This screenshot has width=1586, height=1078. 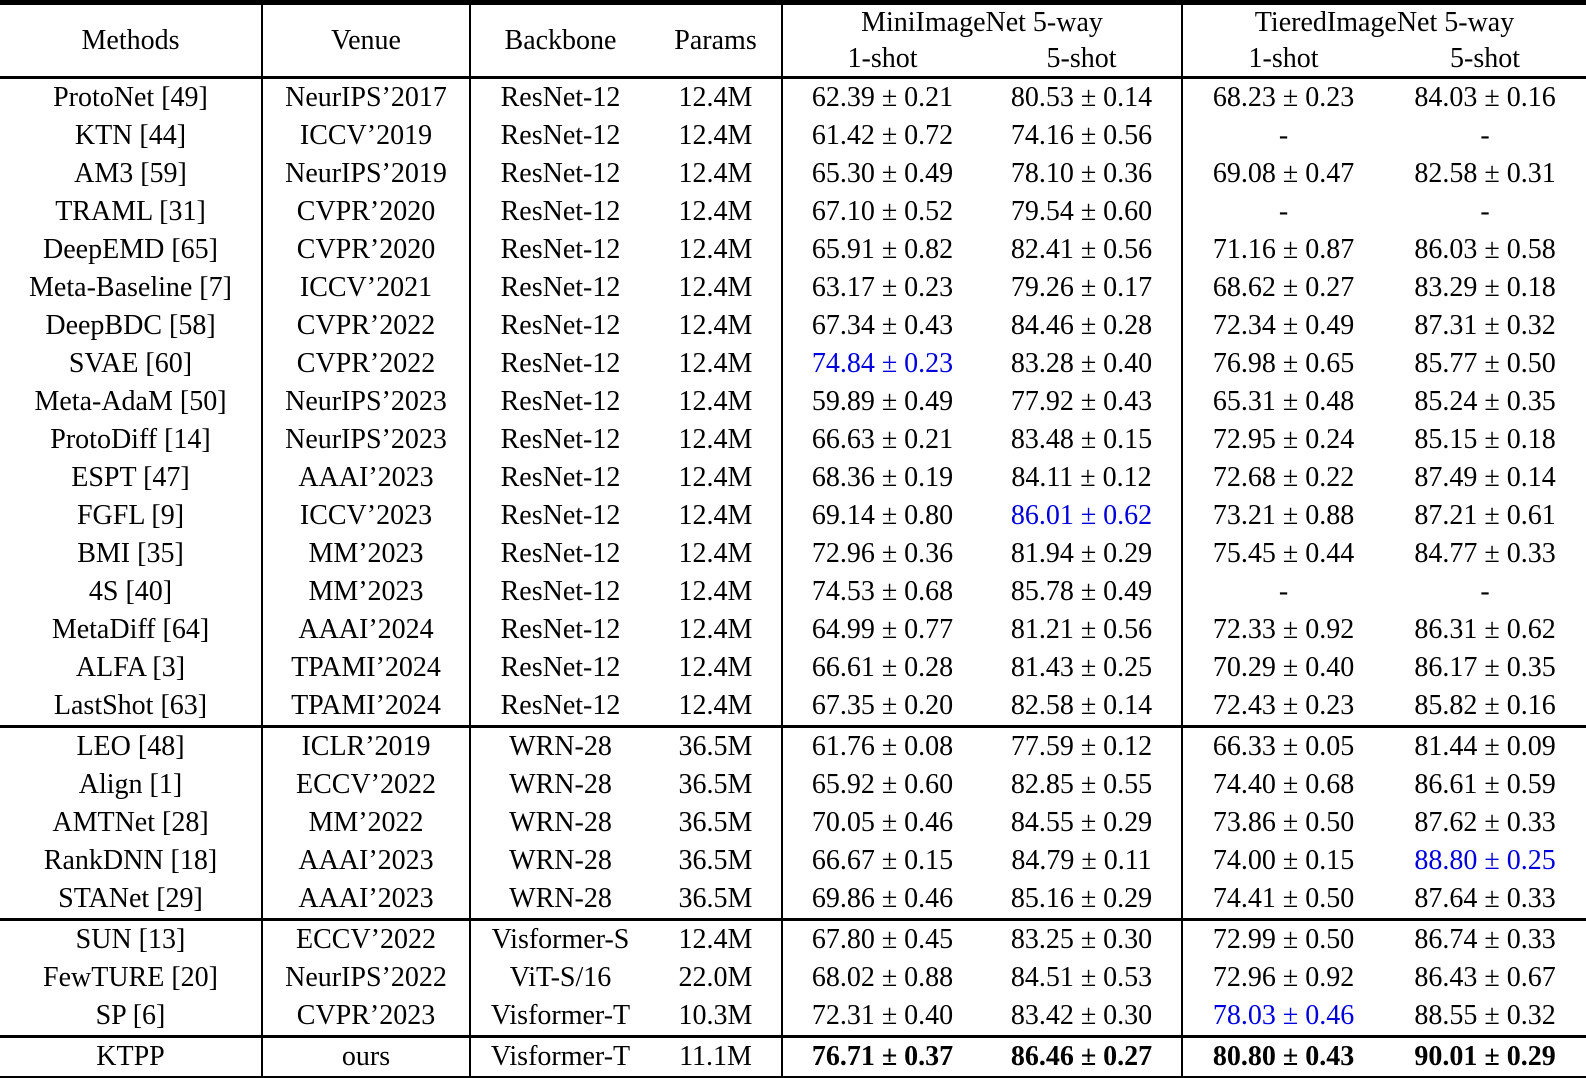 I want to click on method-cell: TRAML [31], so click(x=131, y=212).